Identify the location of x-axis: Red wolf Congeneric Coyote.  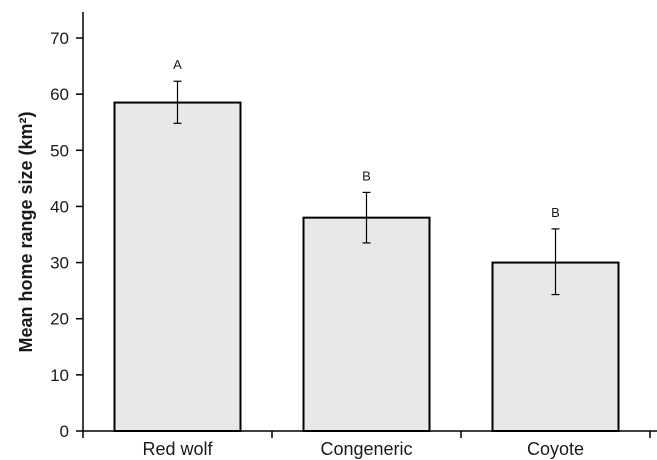
(369, 444).